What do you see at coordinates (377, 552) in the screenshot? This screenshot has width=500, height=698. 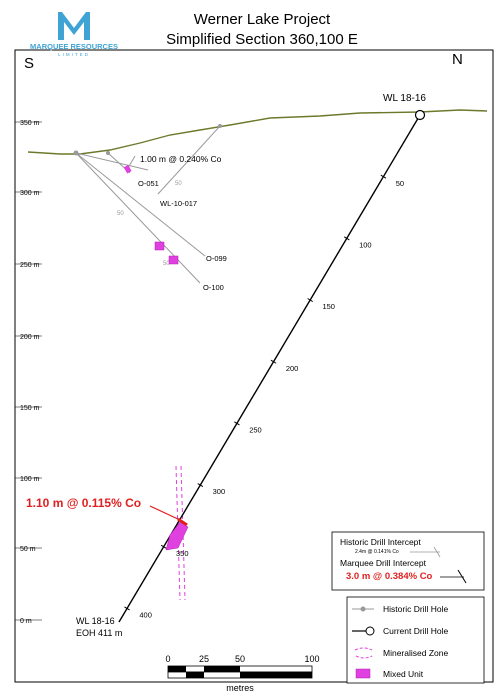 I see `intercept-legend-historic-example: 2.4m @ 0.141% Co` at bounding box center [377, 552].